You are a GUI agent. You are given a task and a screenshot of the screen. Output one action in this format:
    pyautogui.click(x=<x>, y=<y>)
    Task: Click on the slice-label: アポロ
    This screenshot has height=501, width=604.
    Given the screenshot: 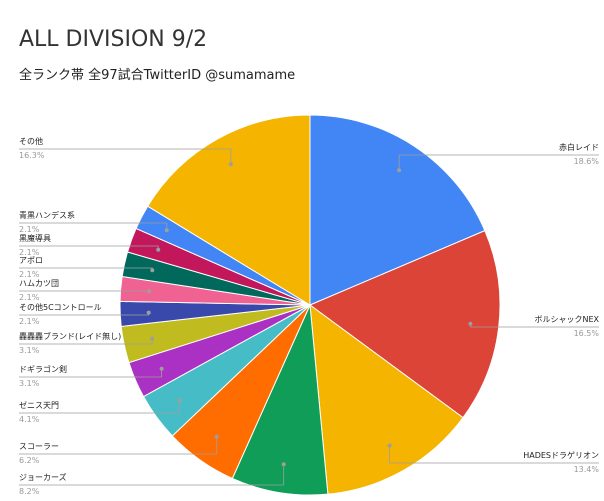 What is the action you would take?
    pyautogui.click(x=31, y=260)
    